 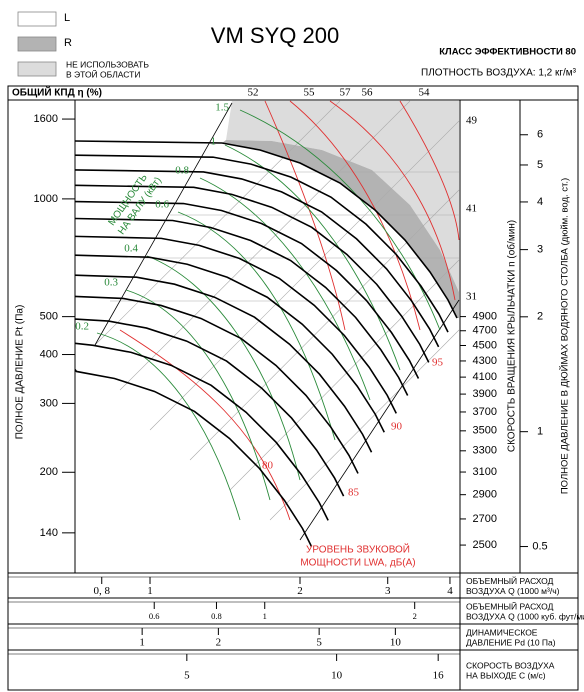 What do you see at coordinates (485, 495) in the screenshot?
I see `y3-tick-label: 2900` at bounding box center [485, 495].